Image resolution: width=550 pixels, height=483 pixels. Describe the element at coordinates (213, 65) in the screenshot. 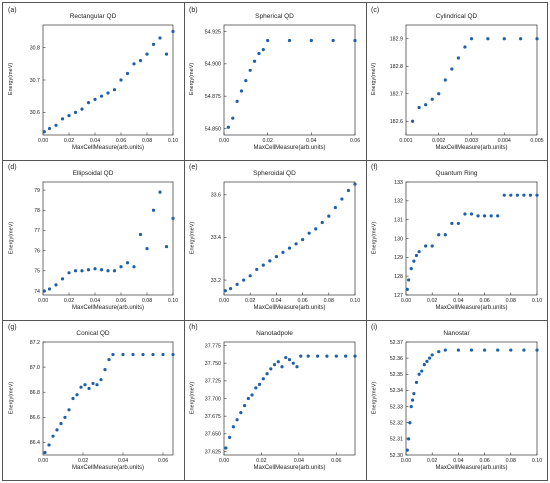

I see `y-tick-label: 54.900` at that location.